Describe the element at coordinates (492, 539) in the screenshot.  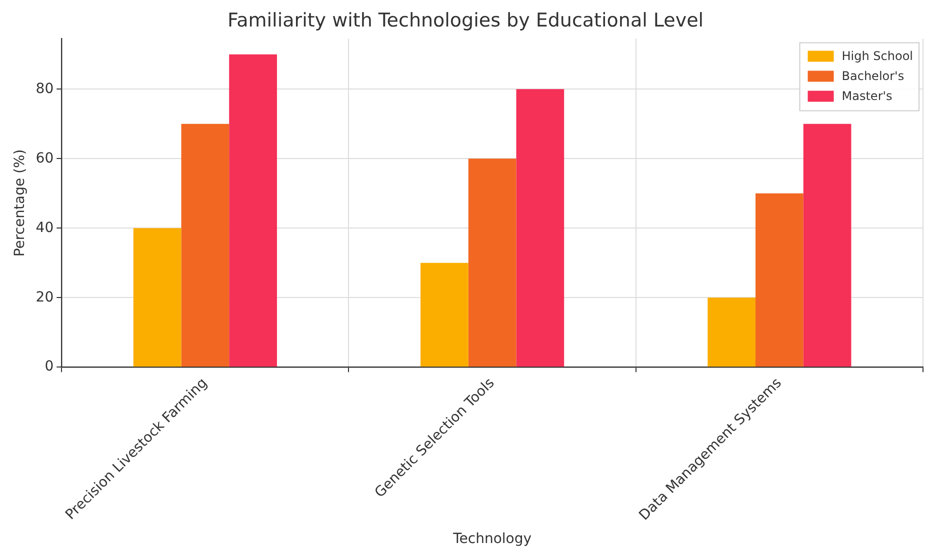
I see `x-axis-title: Technology` at that location.